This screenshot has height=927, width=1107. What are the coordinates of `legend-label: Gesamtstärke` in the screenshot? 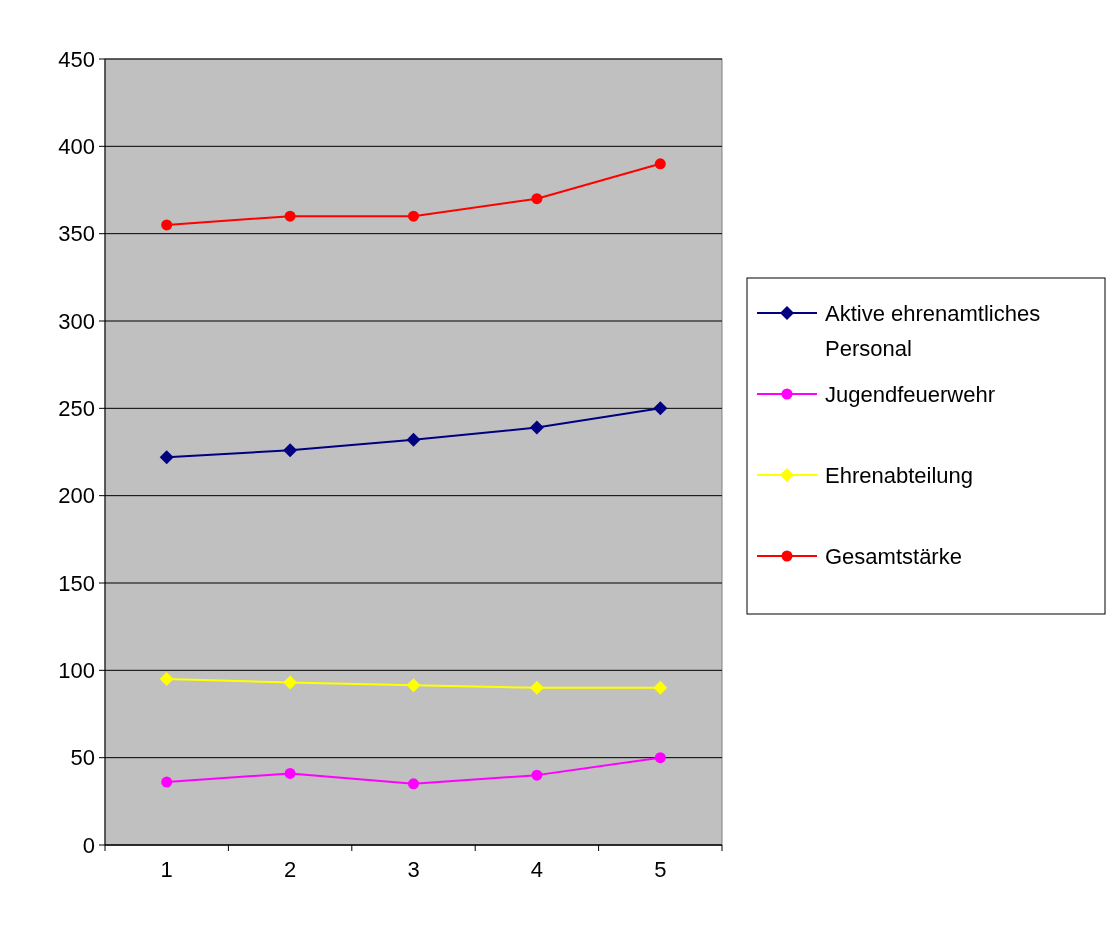 It's located at (893, 556).